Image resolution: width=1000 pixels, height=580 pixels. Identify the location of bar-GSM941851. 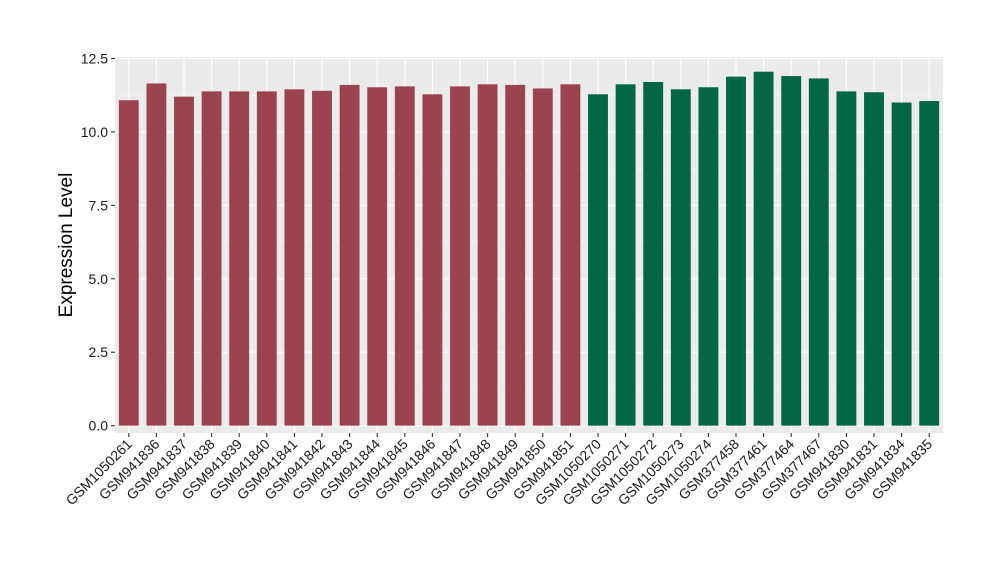
(570, 255).